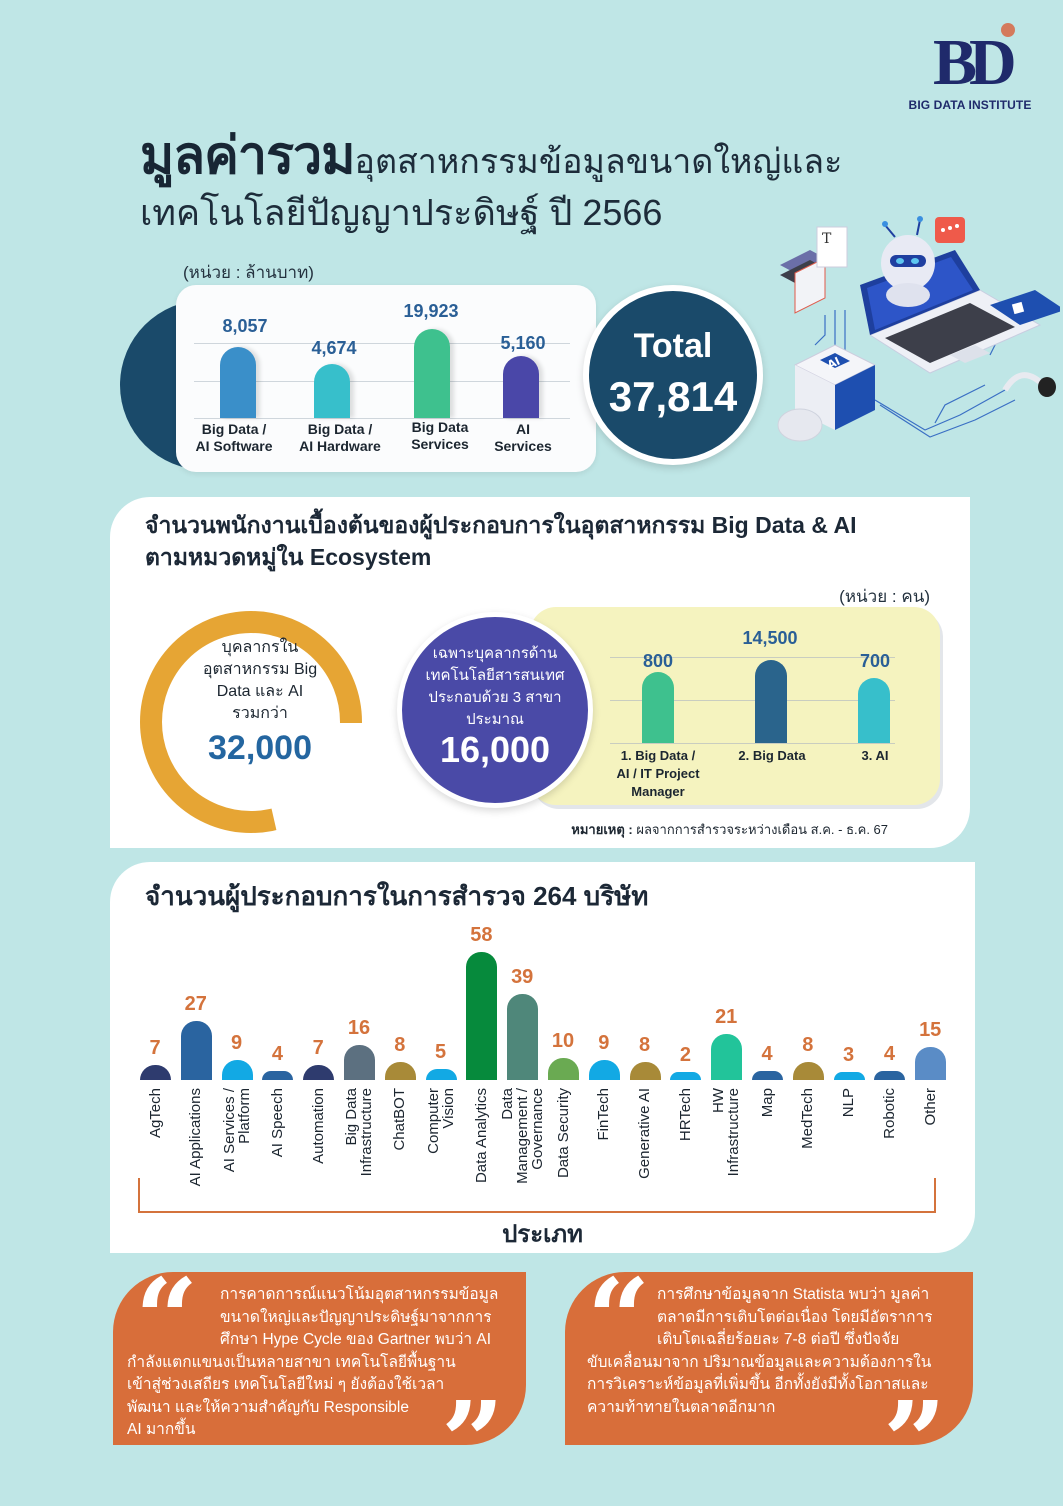  What do you see at coordinates (195, 1003) in the screenshot?
I see `bar-value: 27` at bounding box center [195, 1003].